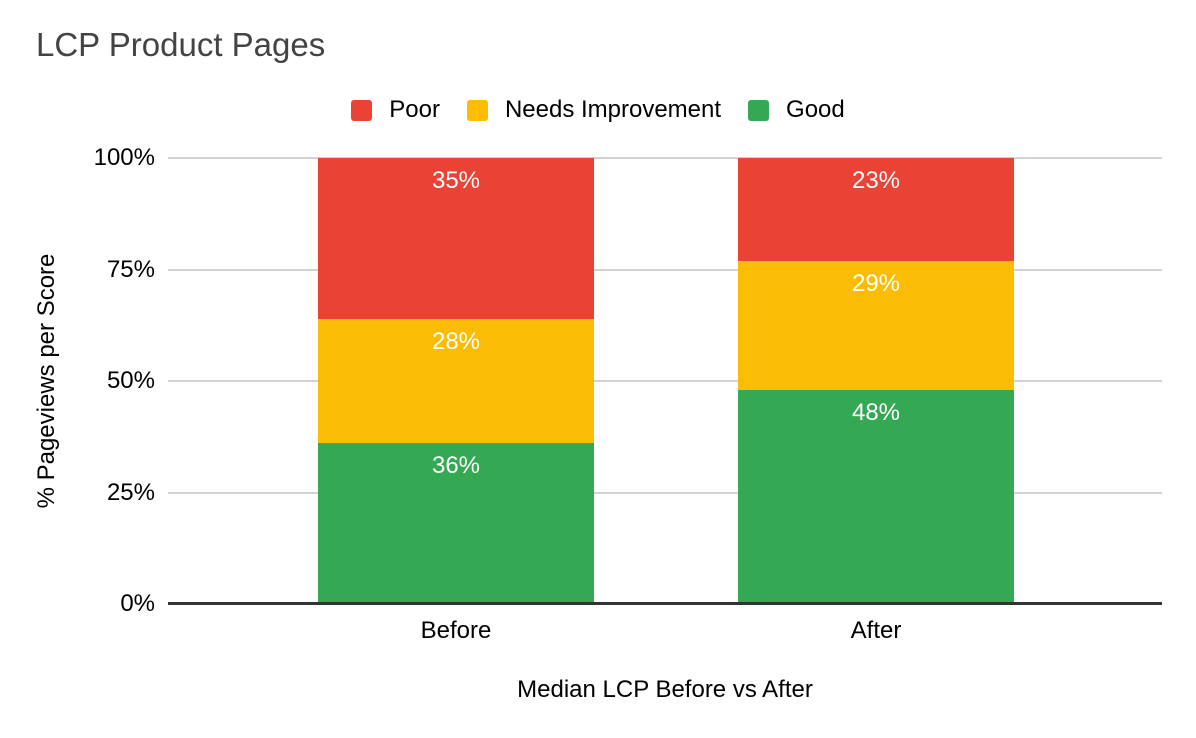 Image resolution: width=1196 pixels, height=738 pixels. What do you see at coordinates (876, 412) in the screenshot?
I see `data-label: 48%` at bounding box center [876, 412].